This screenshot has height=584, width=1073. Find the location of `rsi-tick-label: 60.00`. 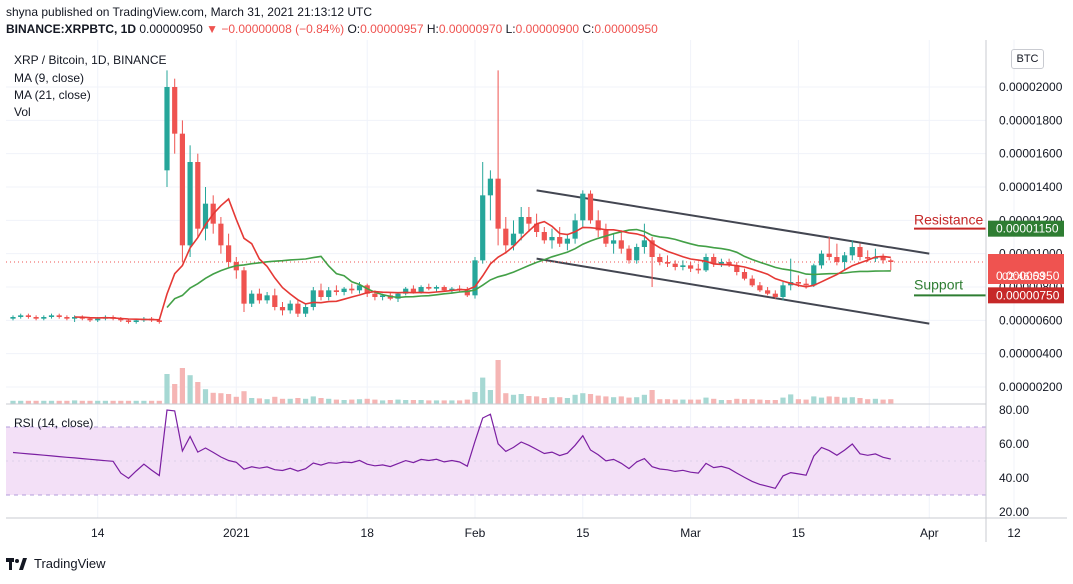

rsi-tick-label: 60.00 is located at coordinates (1014, 444).